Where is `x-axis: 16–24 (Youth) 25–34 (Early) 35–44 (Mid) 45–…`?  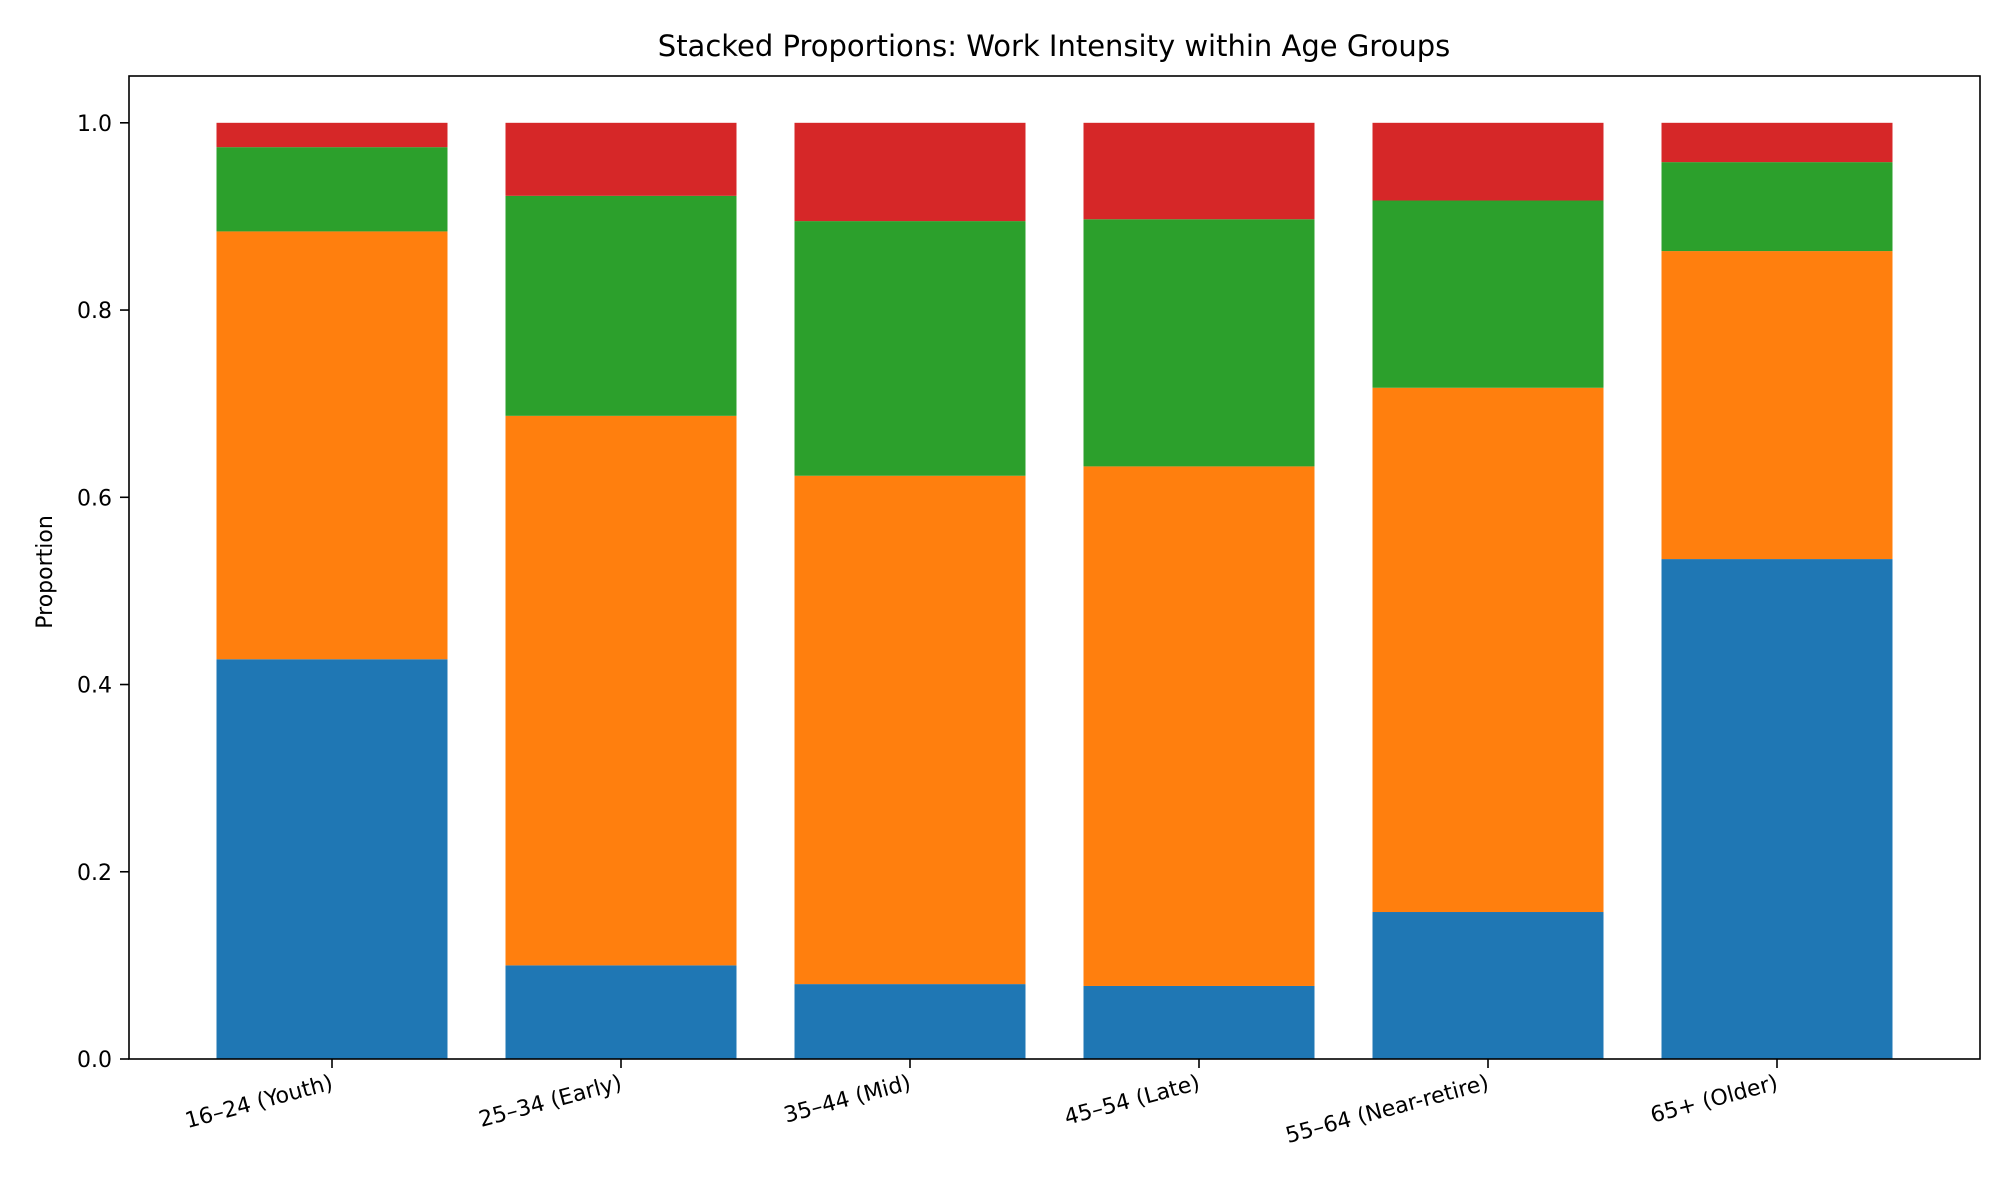 x-axis: 16–24 (Youth) 25–34 (Early) 35–44 (Mid) 45–… is located at coordinates (982, 1104).